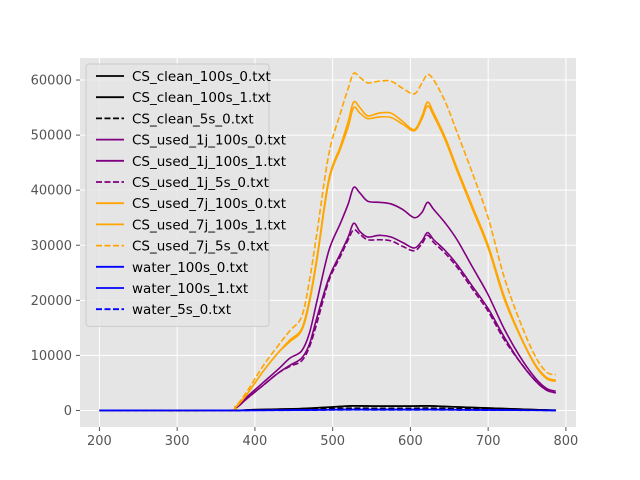 This screenshot has width=640, height=480. What do you see at coordinates (488, 441) in the screenshot?
I see `x-tick-label: 700` at bounding box center [488, 441].